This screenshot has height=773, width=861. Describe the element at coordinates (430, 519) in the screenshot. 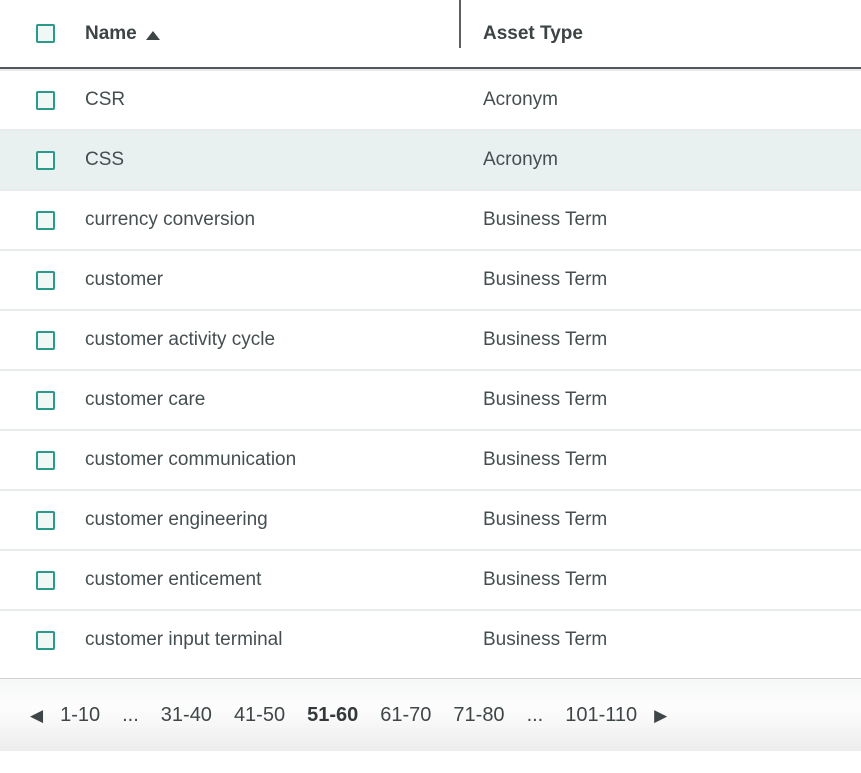

I see `table-row: customer engineering Business Term` at that location.